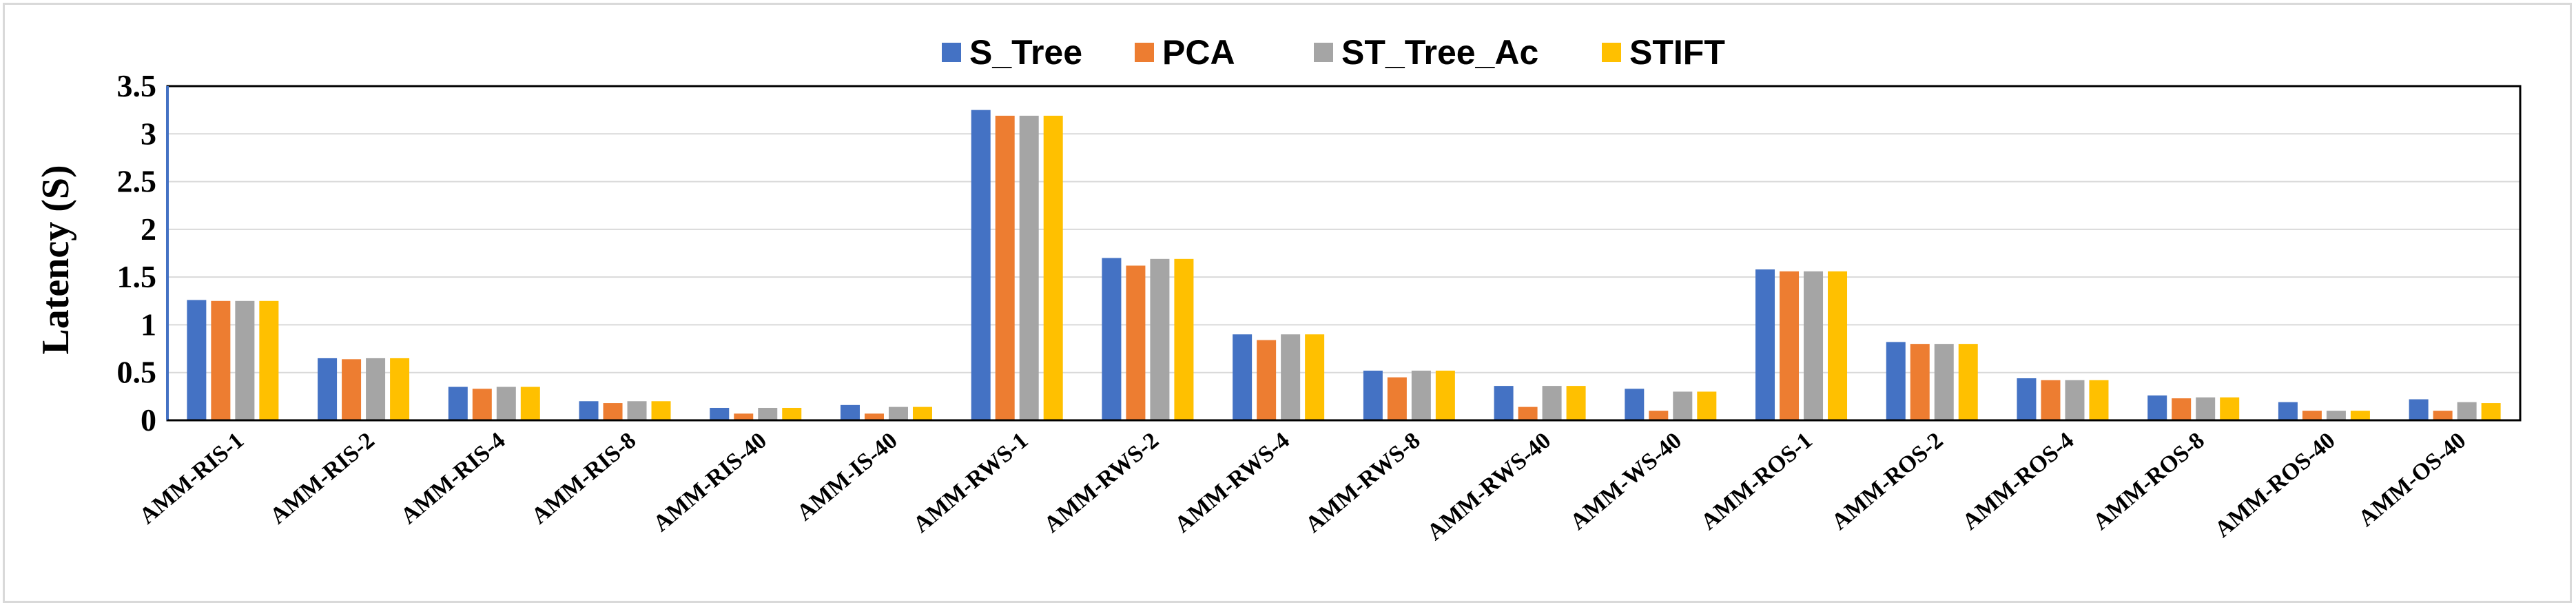 Image resolution: width=2576 pixels, height=607 pixels. Describe the element at coordinates (137, 85) in the screenshot. I see `y-tick-label: 3.5` at that location.